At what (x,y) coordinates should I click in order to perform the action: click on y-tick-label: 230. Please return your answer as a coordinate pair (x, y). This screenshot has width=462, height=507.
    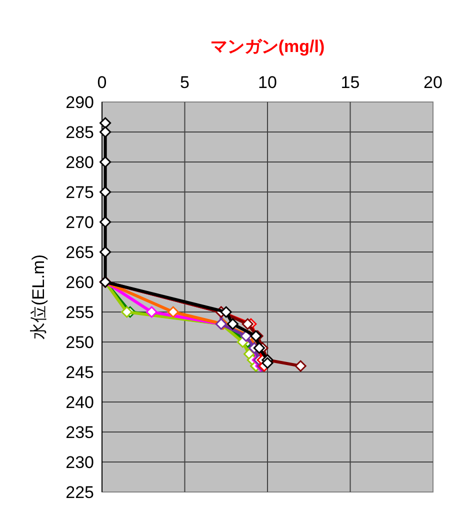
    Looking at the image, I should click on (80, 462).